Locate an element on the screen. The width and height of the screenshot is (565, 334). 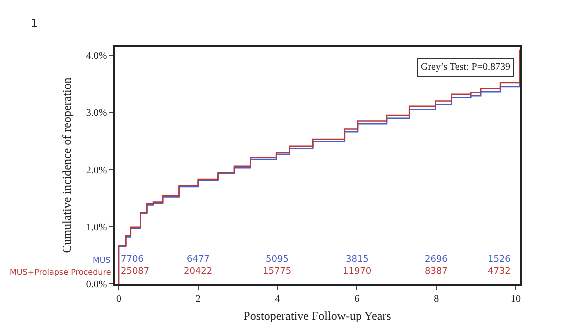
x-tick-label: 8 is located at coordinates (437, 299).